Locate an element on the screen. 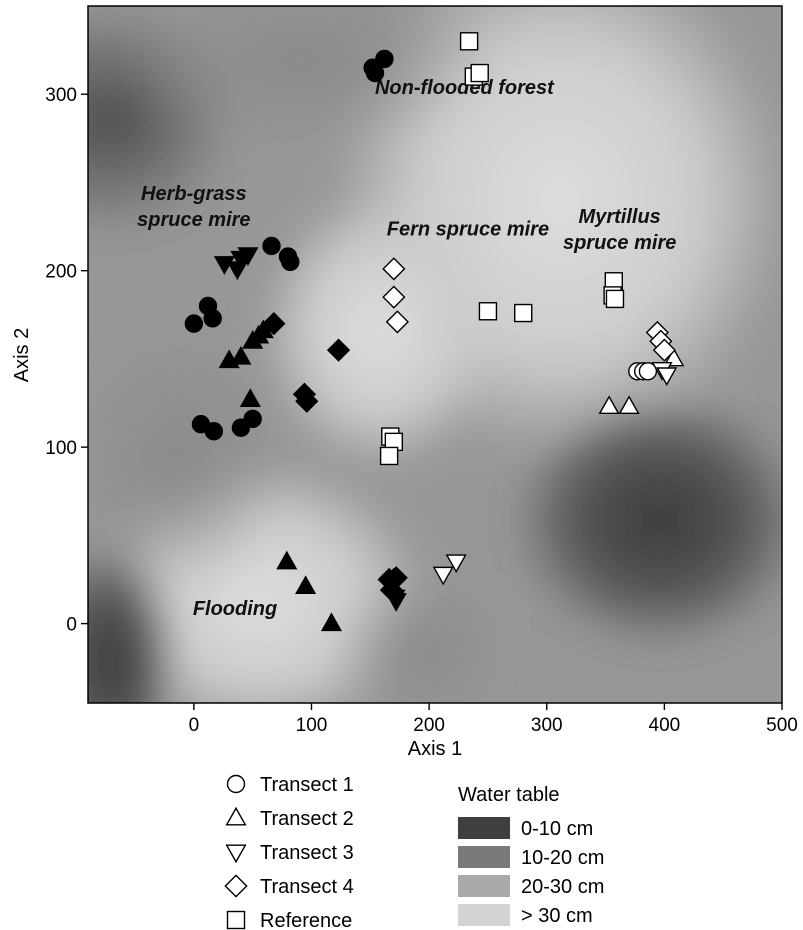 The image size is (803, 930). region-label: Fern spruce mire is located at coordinates (468, 229).